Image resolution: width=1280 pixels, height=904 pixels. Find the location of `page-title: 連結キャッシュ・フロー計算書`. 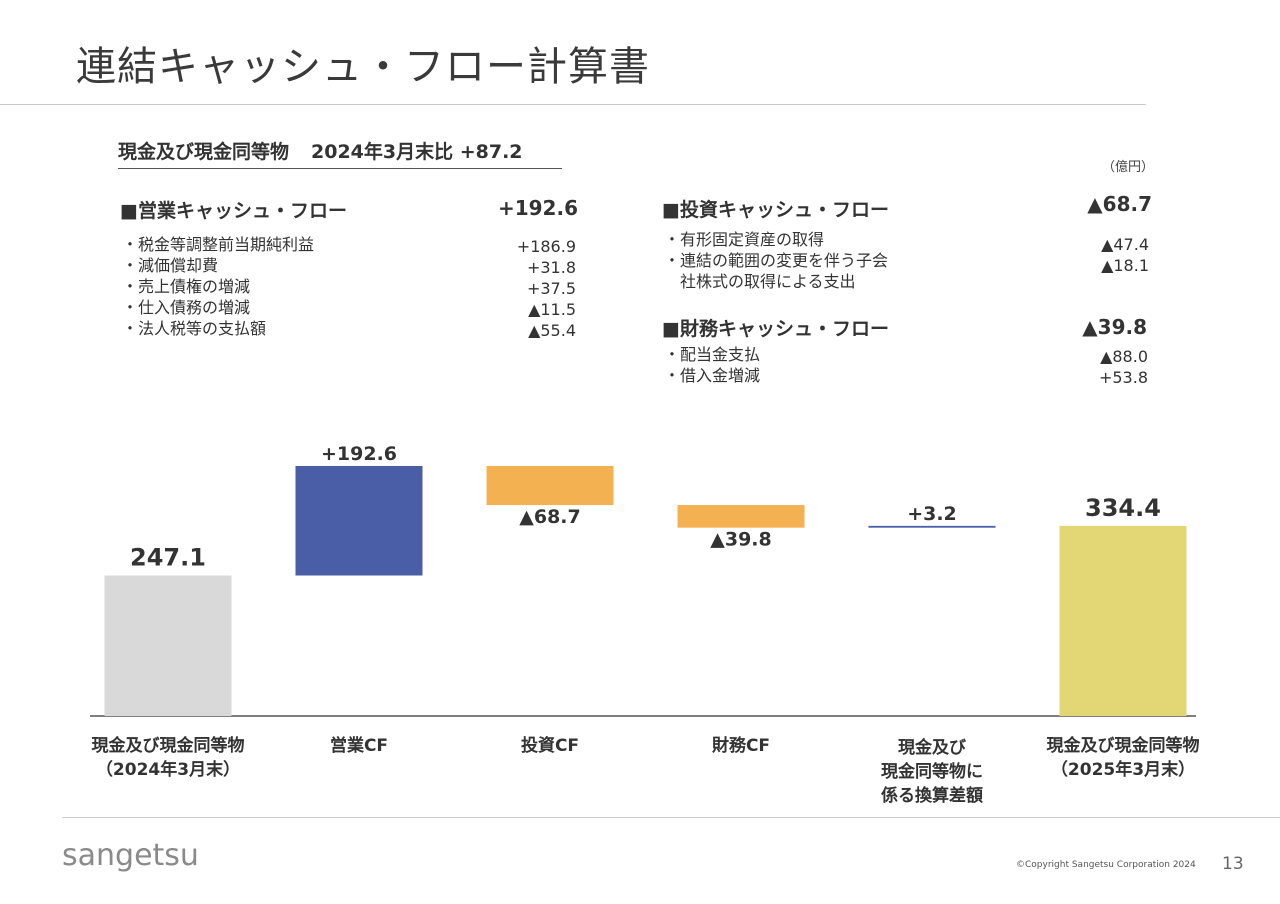

page-title: 連結キャッシュ・フロー計算書 is located at coordinates (363, 67).